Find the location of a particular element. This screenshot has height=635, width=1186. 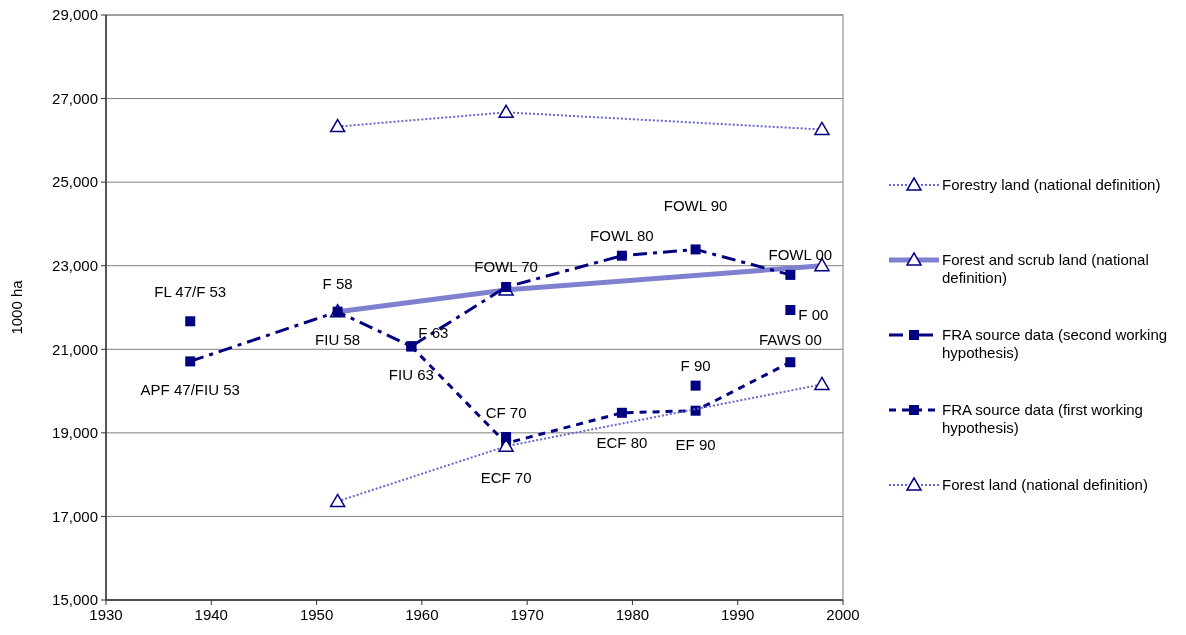

x-tick-label: 1960 is located at coordinates (422, 614).